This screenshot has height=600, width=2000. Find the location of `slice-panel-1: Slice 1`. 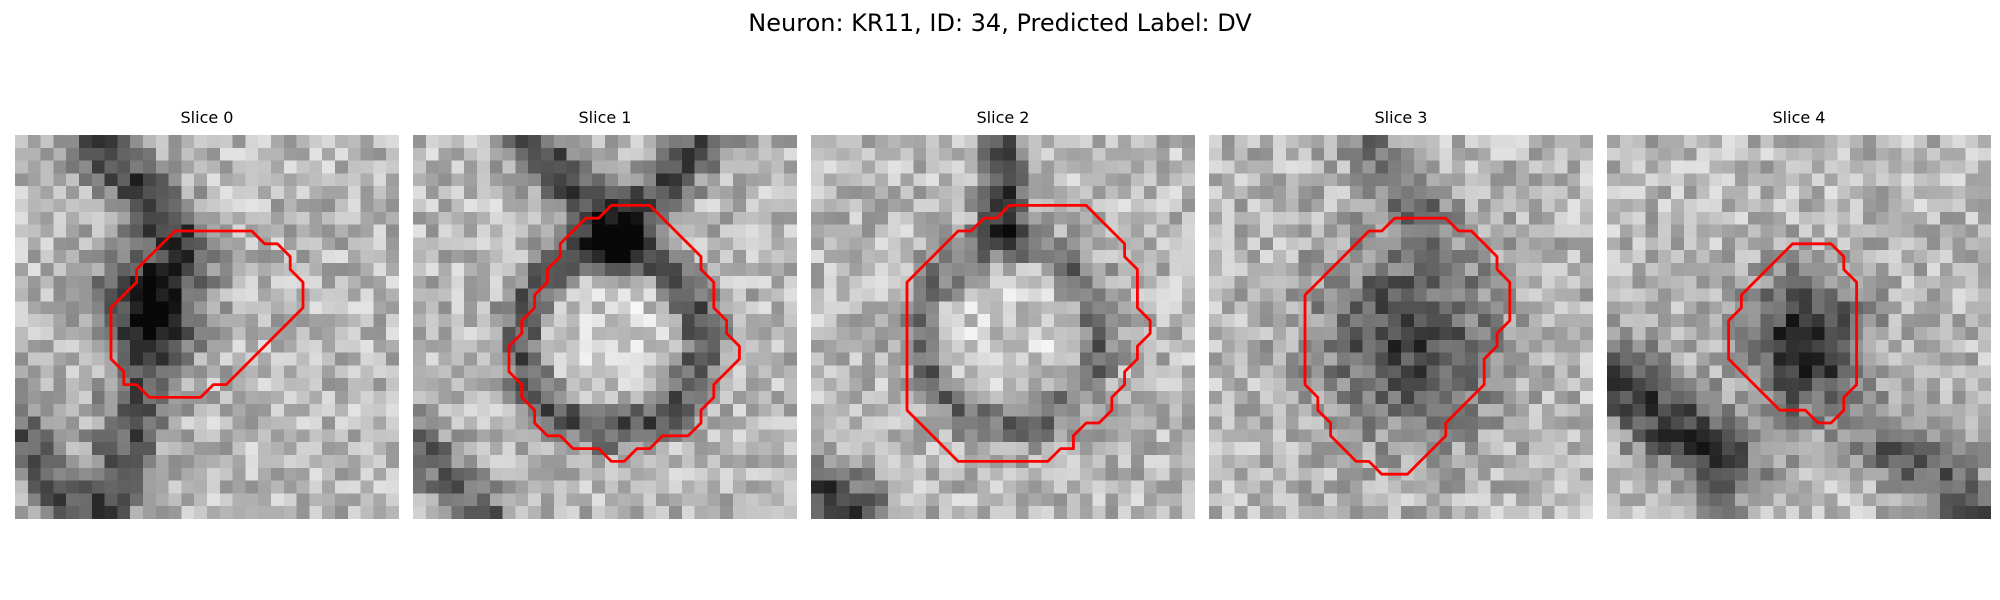

slice-panel-1: Slice 1 is located at coordinates (605, 313).